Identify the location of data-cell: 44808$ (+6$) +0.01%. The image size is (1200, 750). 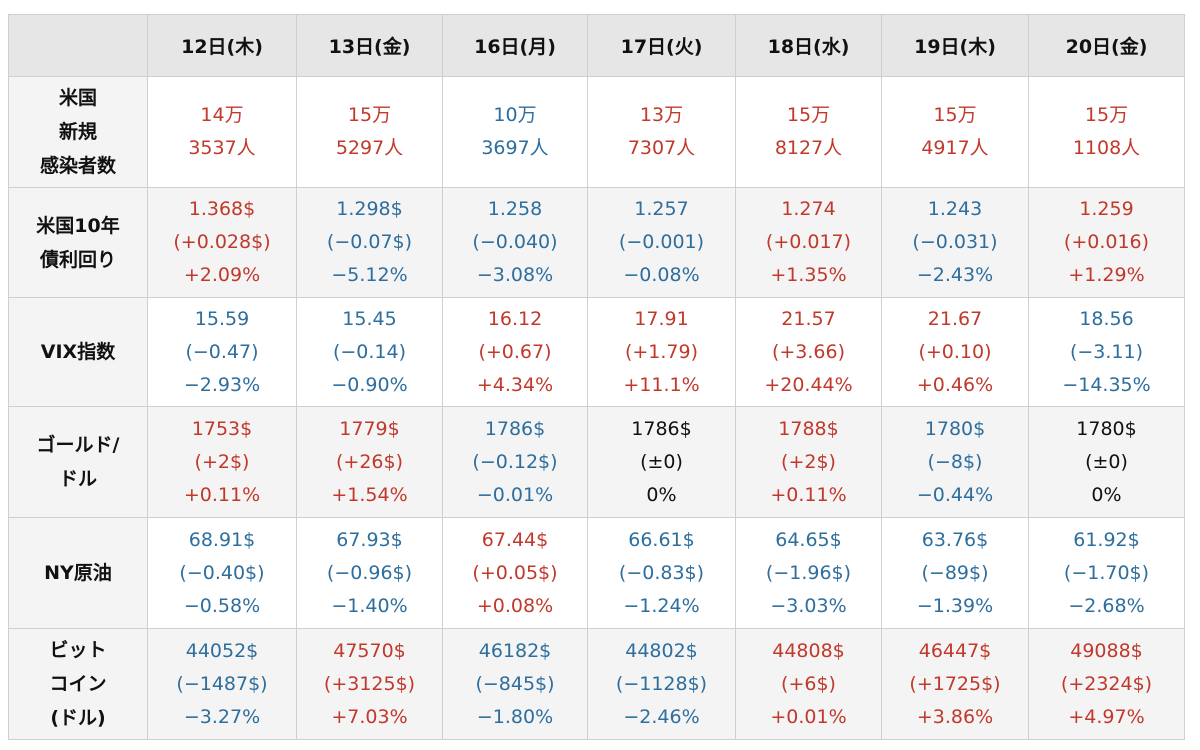
(808, 684).